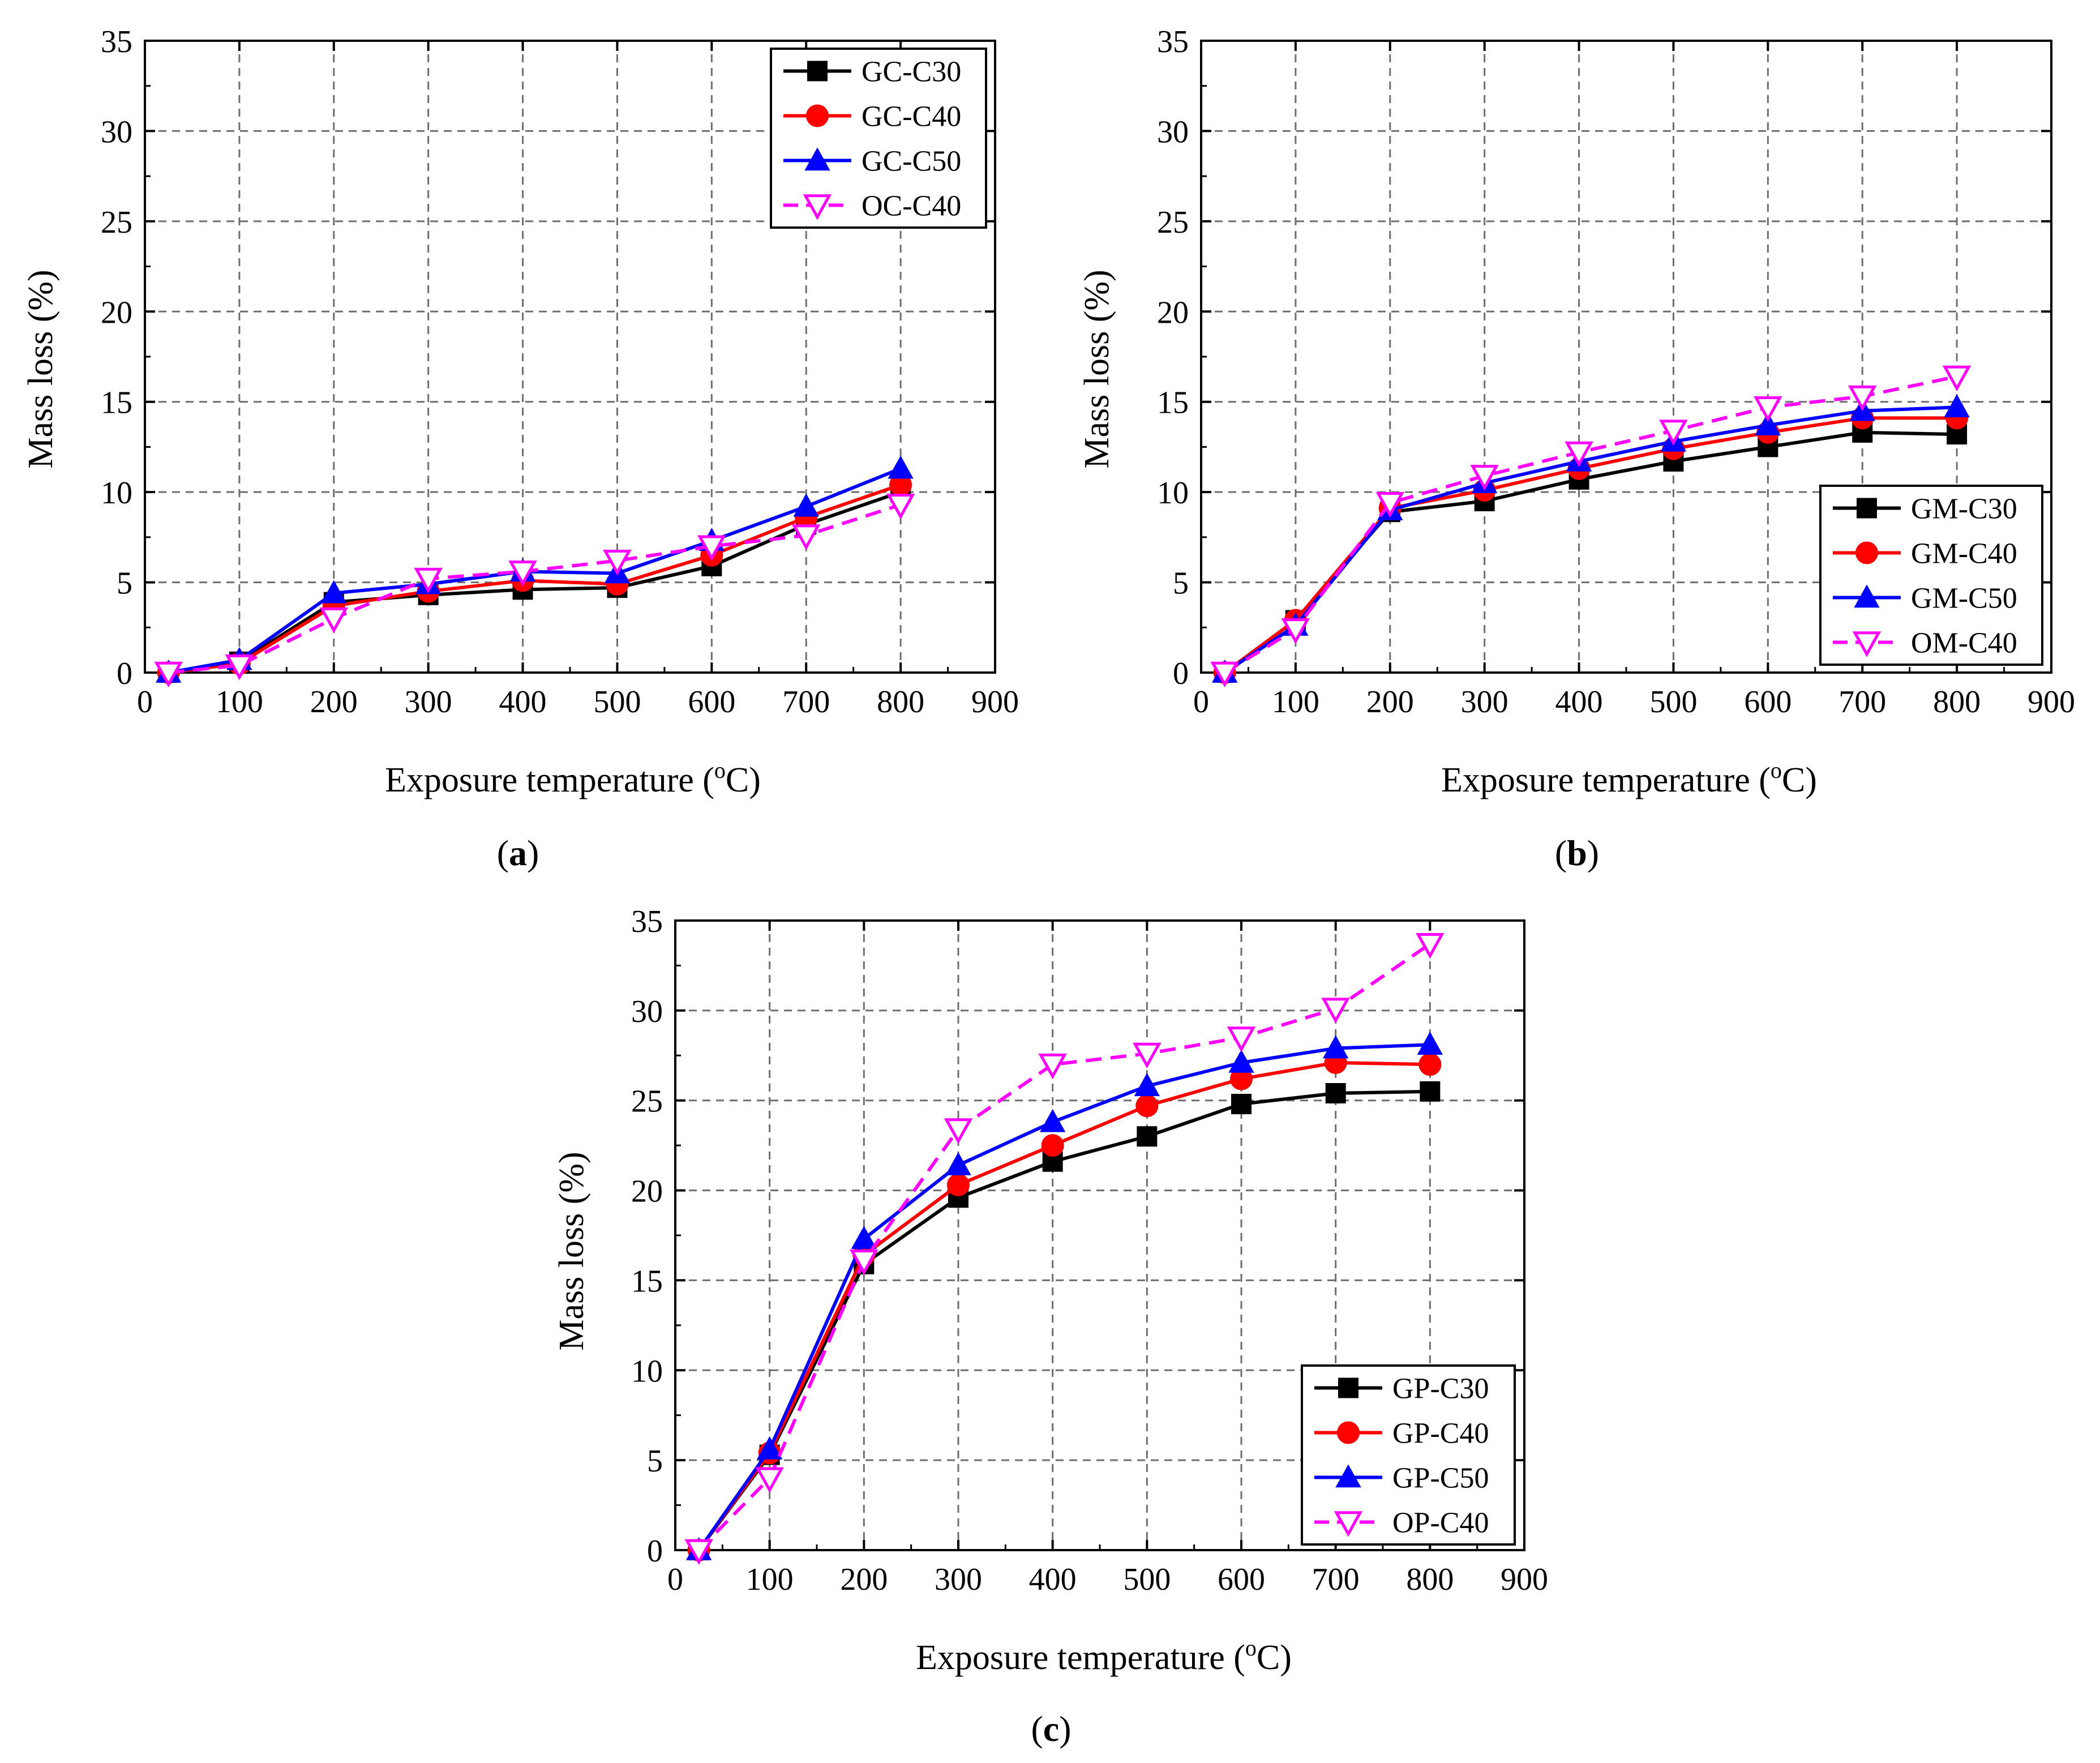 This screenshot has width=2100, height=1763. What do you see at coordinates (711, 702) in the screenshot?
I see `chart-a-xtick-label-6: 600` at bounding box center [711, 702].